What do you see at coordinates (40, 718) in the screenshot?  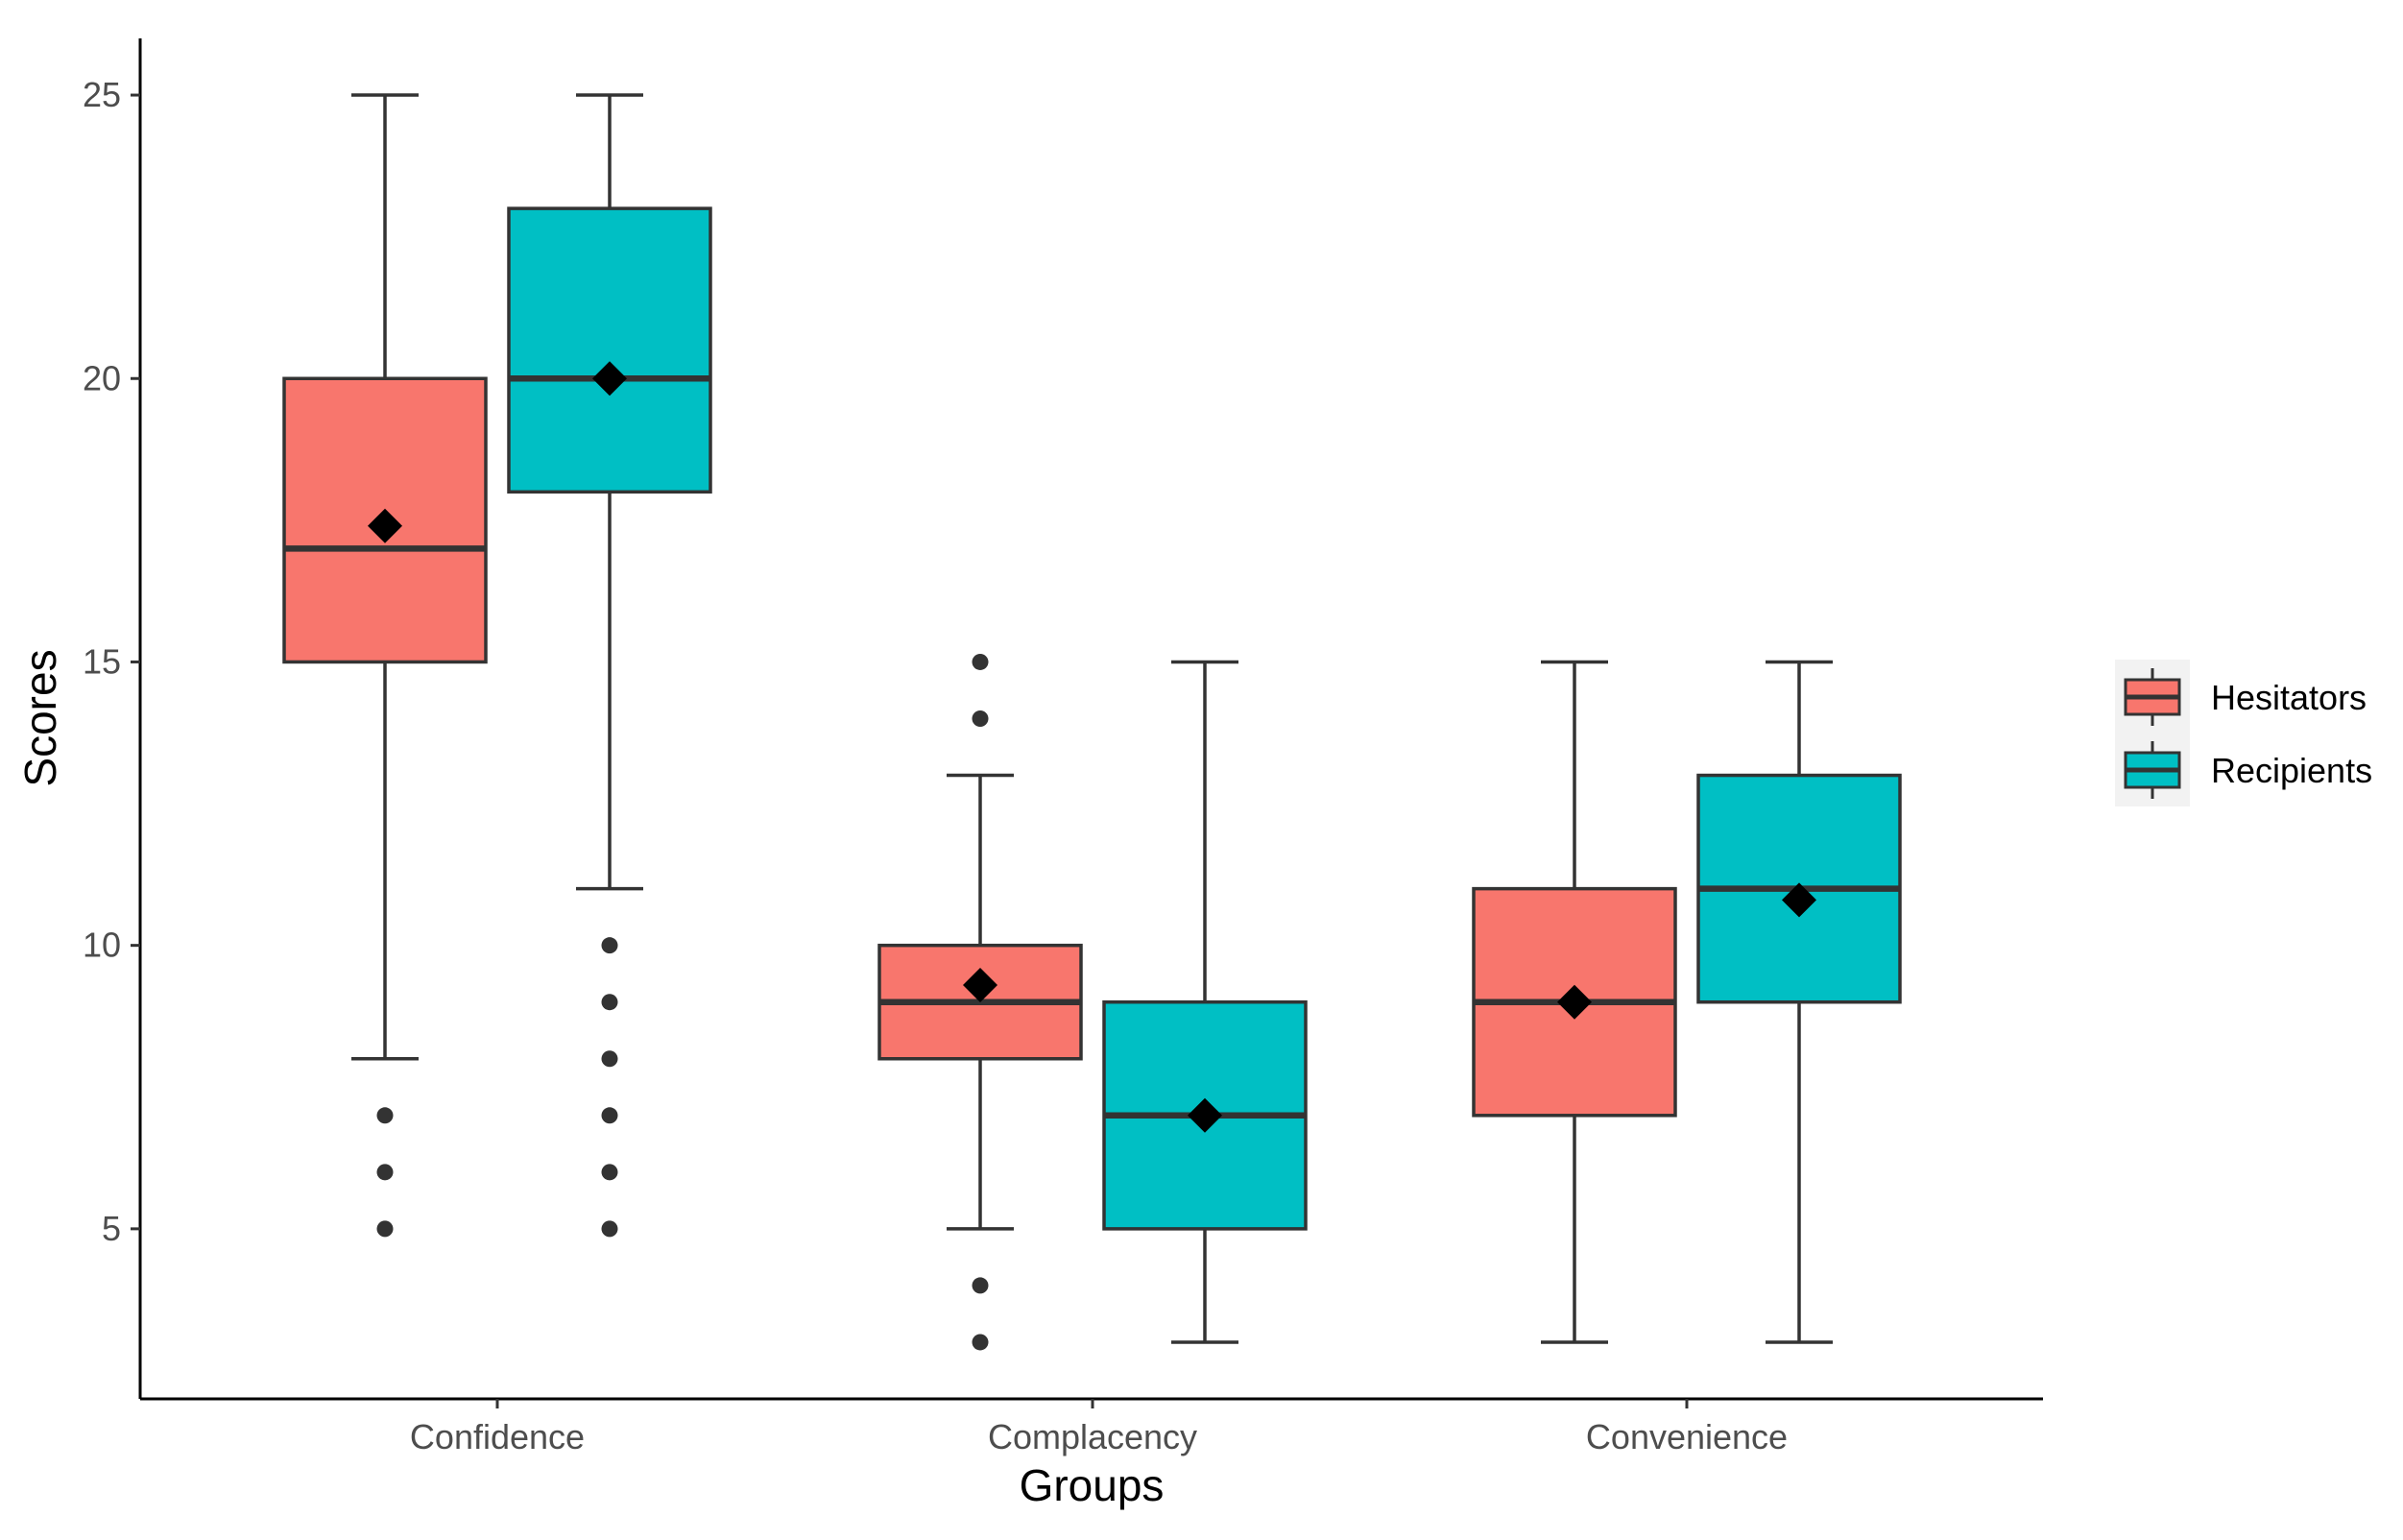 I see `y-axis-title: Scores` at bounding box center [40, 718].